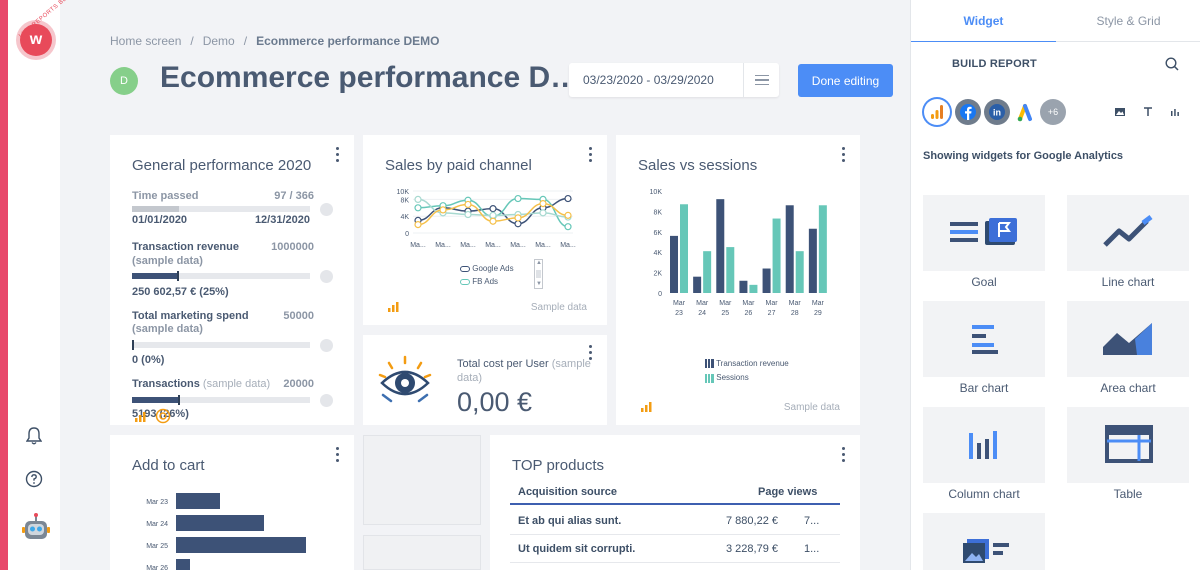  I want to click on hamburger-icon, so click(762, 80).